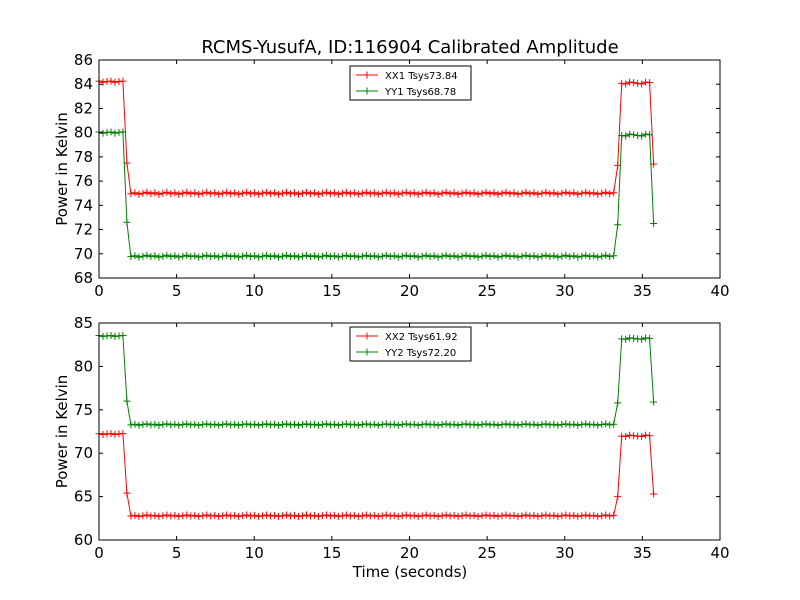 The height and width of the screenshot is (600, 800). Describe the element at coordinates (83, 323) in the screenshot. I see `y-tick-label: 85` at that location.